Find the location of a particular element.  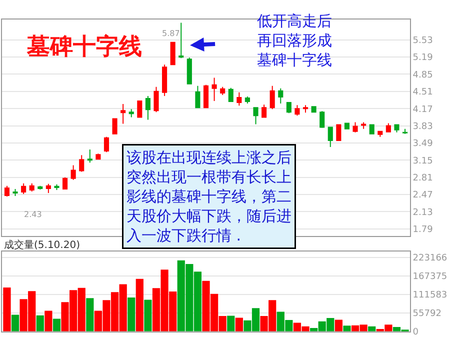

y-tick-label: 4.85 is located at coordinates (422, 75).